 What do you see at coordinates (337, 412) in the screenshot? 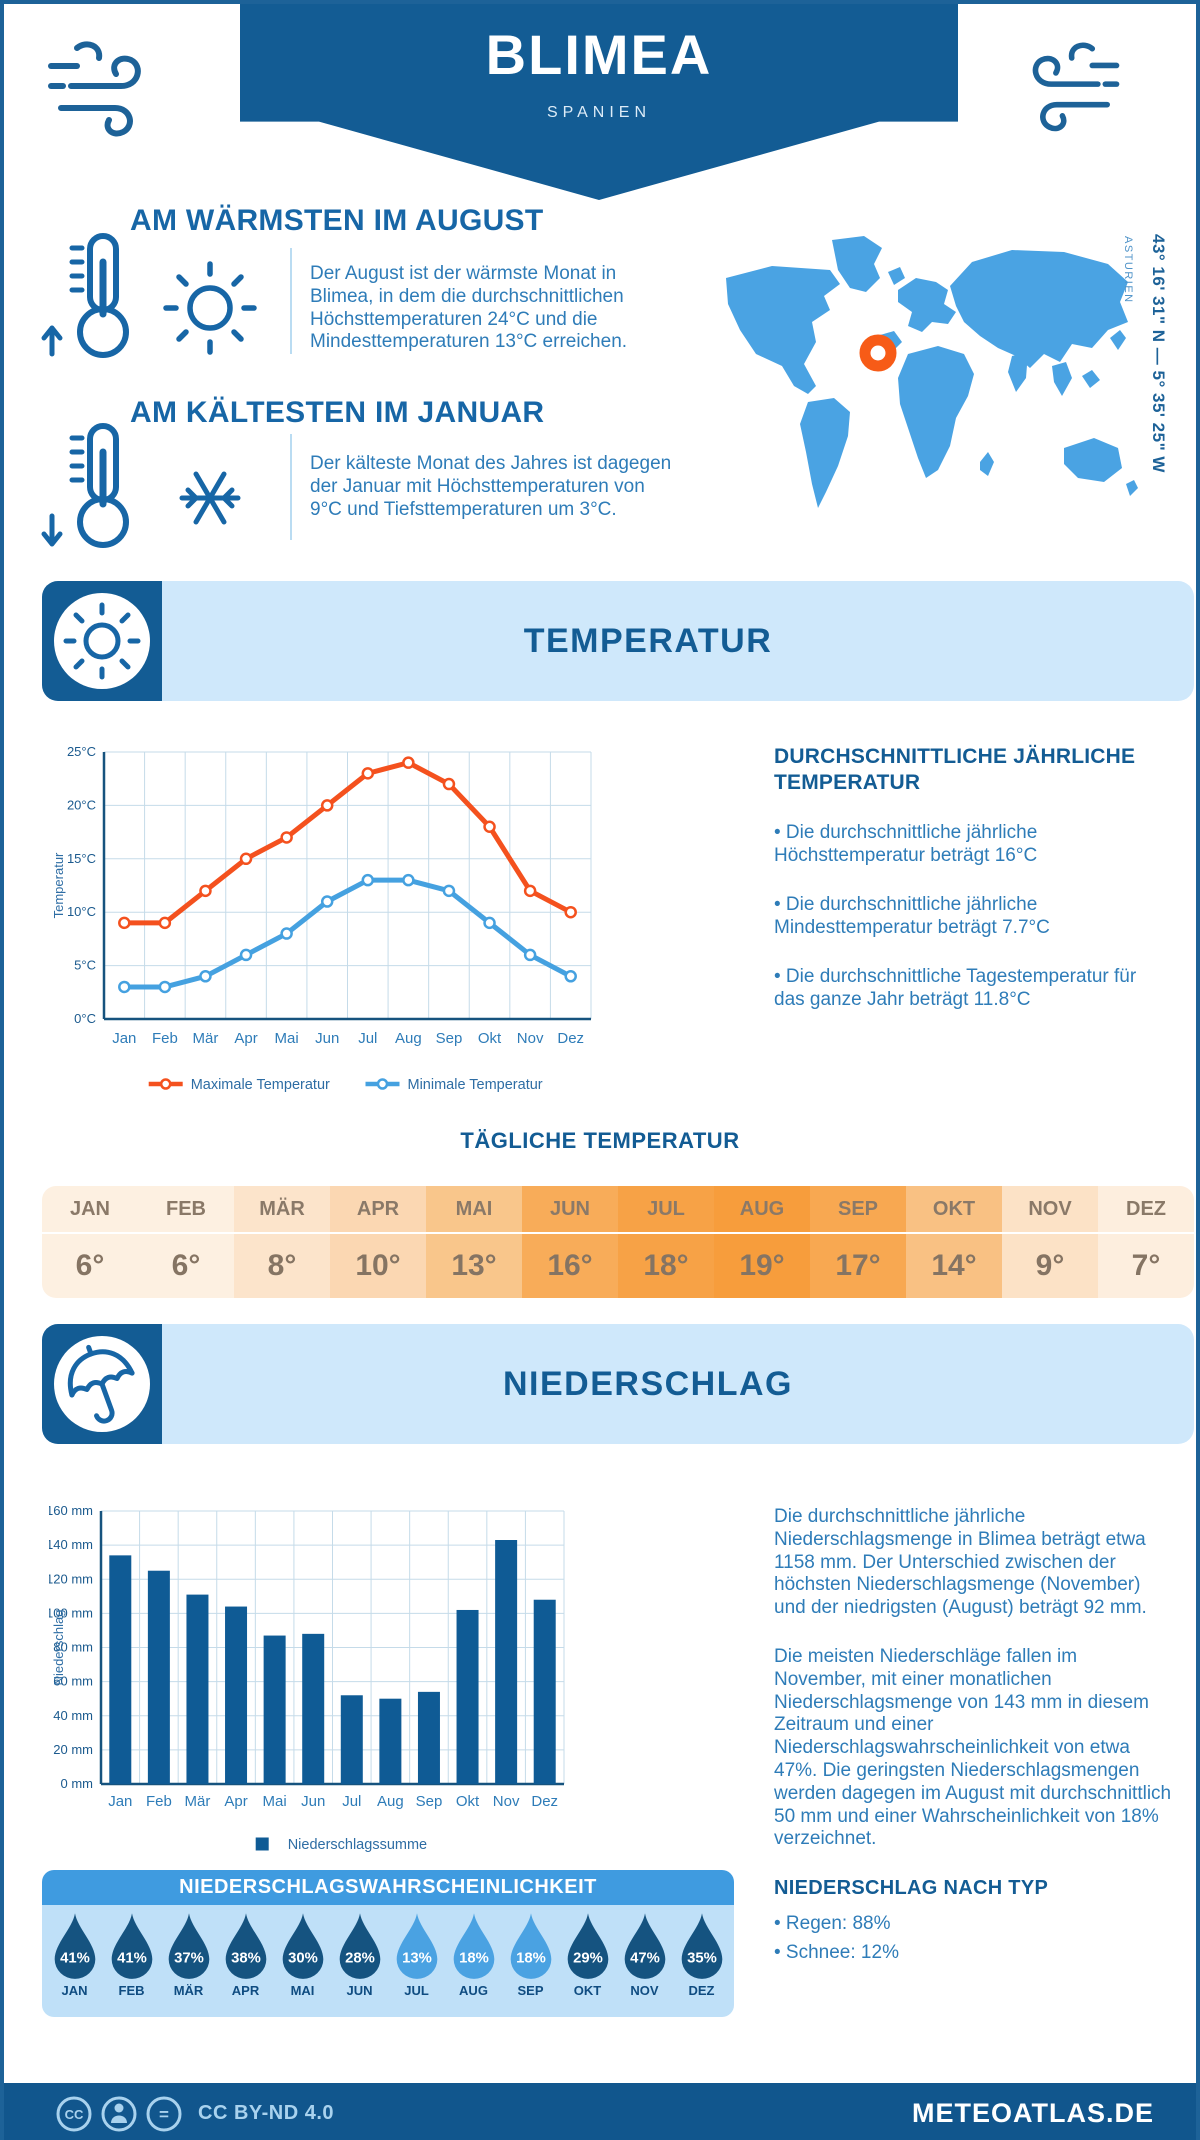
I see `cold-heading: AM KÄLTESTEN IM JANUAR` at bounding box center [337, 412].